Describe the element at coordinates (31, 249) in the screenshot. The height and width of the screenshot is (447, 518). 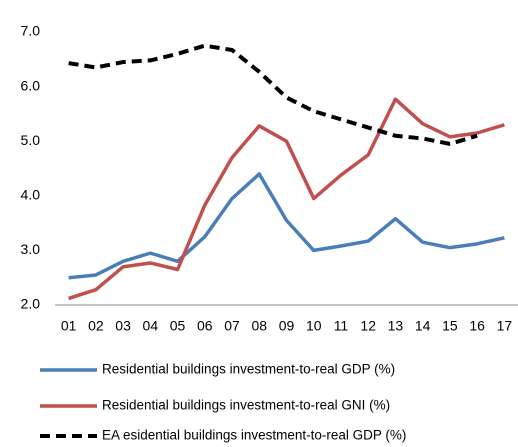
I see `y-tick-label: 3.0` at that location.